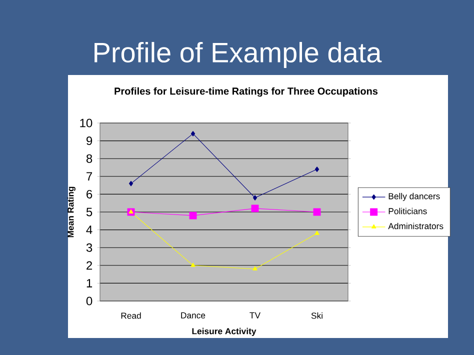 The height and width of the screenshot is (355, 474). What do you see at coordinates (316, 315) in the screenshot?
I see `x-tick-label: Ski` at bounding box center [316, 315].